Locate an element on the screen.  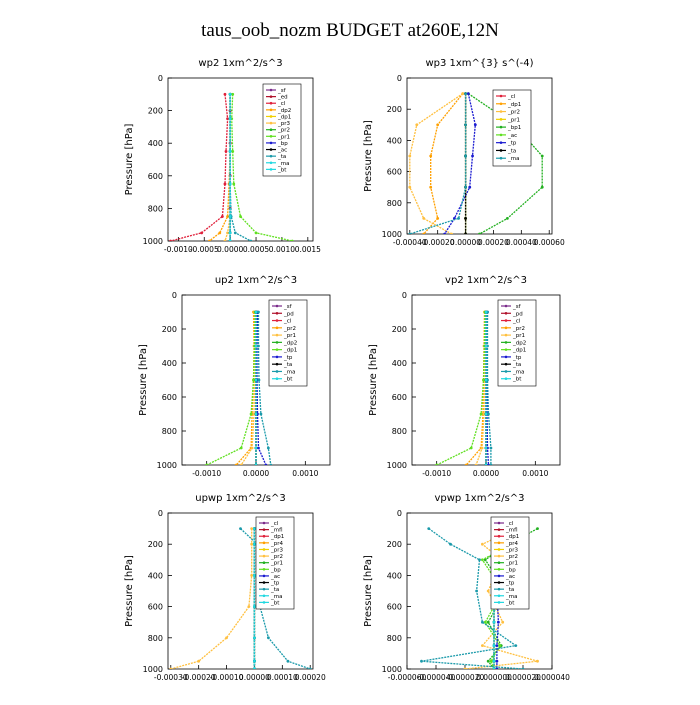
plot-area is located at coordinates (240, 591).